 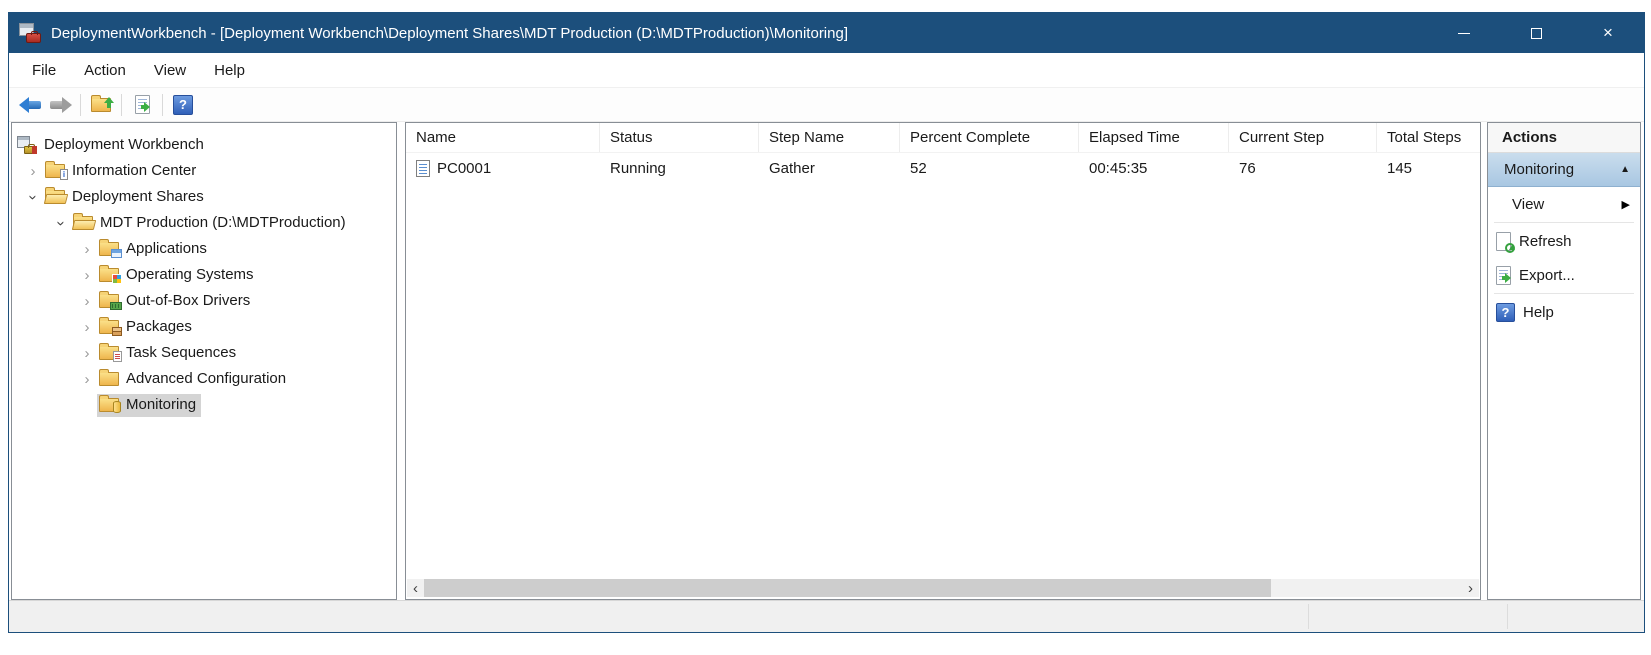 I want to click on export-list-button, so click(x=142, y=105).